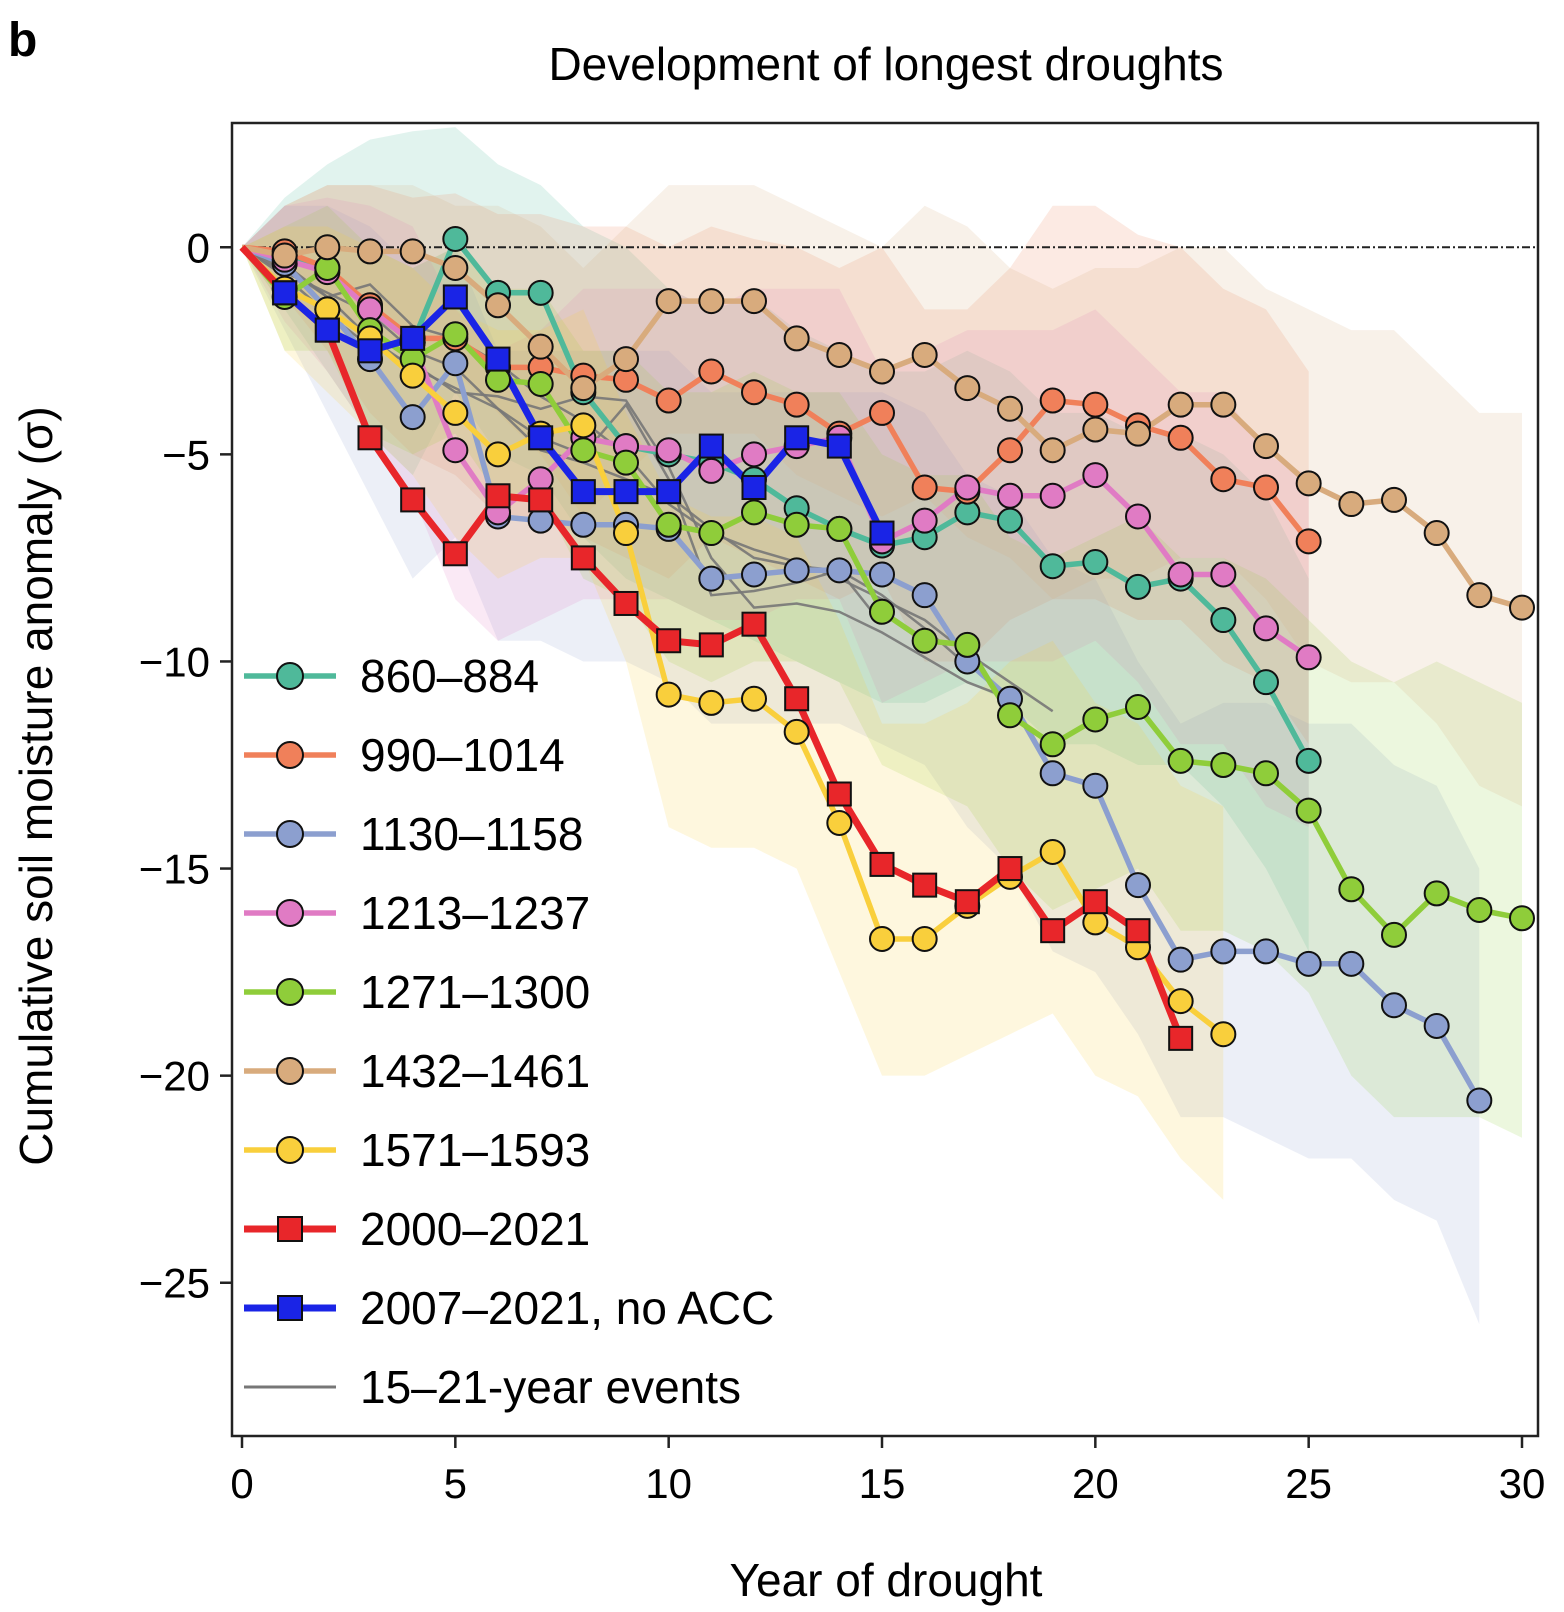  What do you see at coordinates (475, 992) in the screenshot?
I see `legend-label: 1271–1300` at bounding box center [475, 992].